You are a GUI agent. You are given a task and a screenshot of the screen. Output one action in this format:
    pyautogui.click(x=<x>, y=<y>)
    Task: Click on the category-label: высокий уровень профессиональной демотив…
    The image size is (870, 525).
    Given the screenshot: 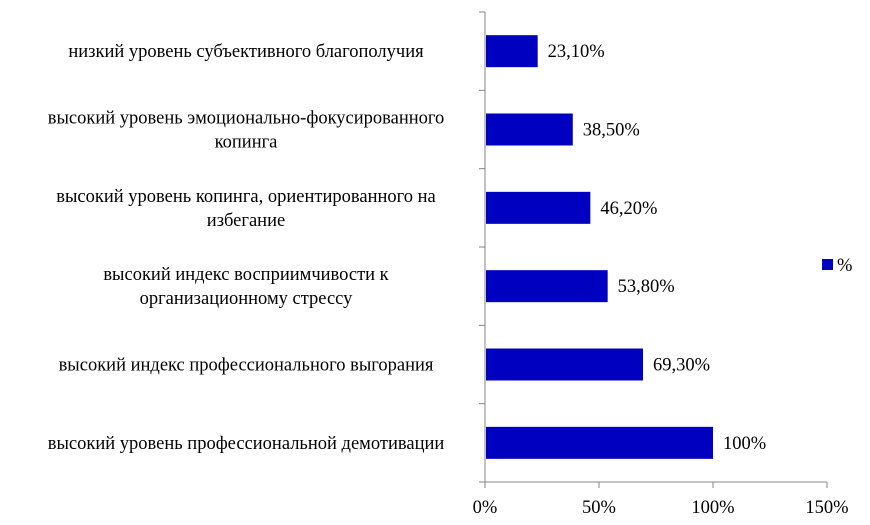 What is the action you would take?
    pyautogui.click(x=246, y=444)
    